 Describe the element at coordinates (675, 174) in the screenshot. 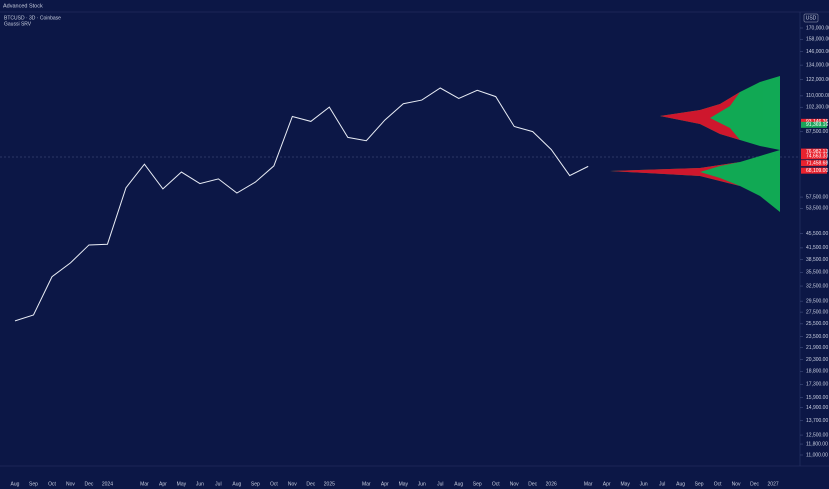

I see `profile-lower-red` at that location.